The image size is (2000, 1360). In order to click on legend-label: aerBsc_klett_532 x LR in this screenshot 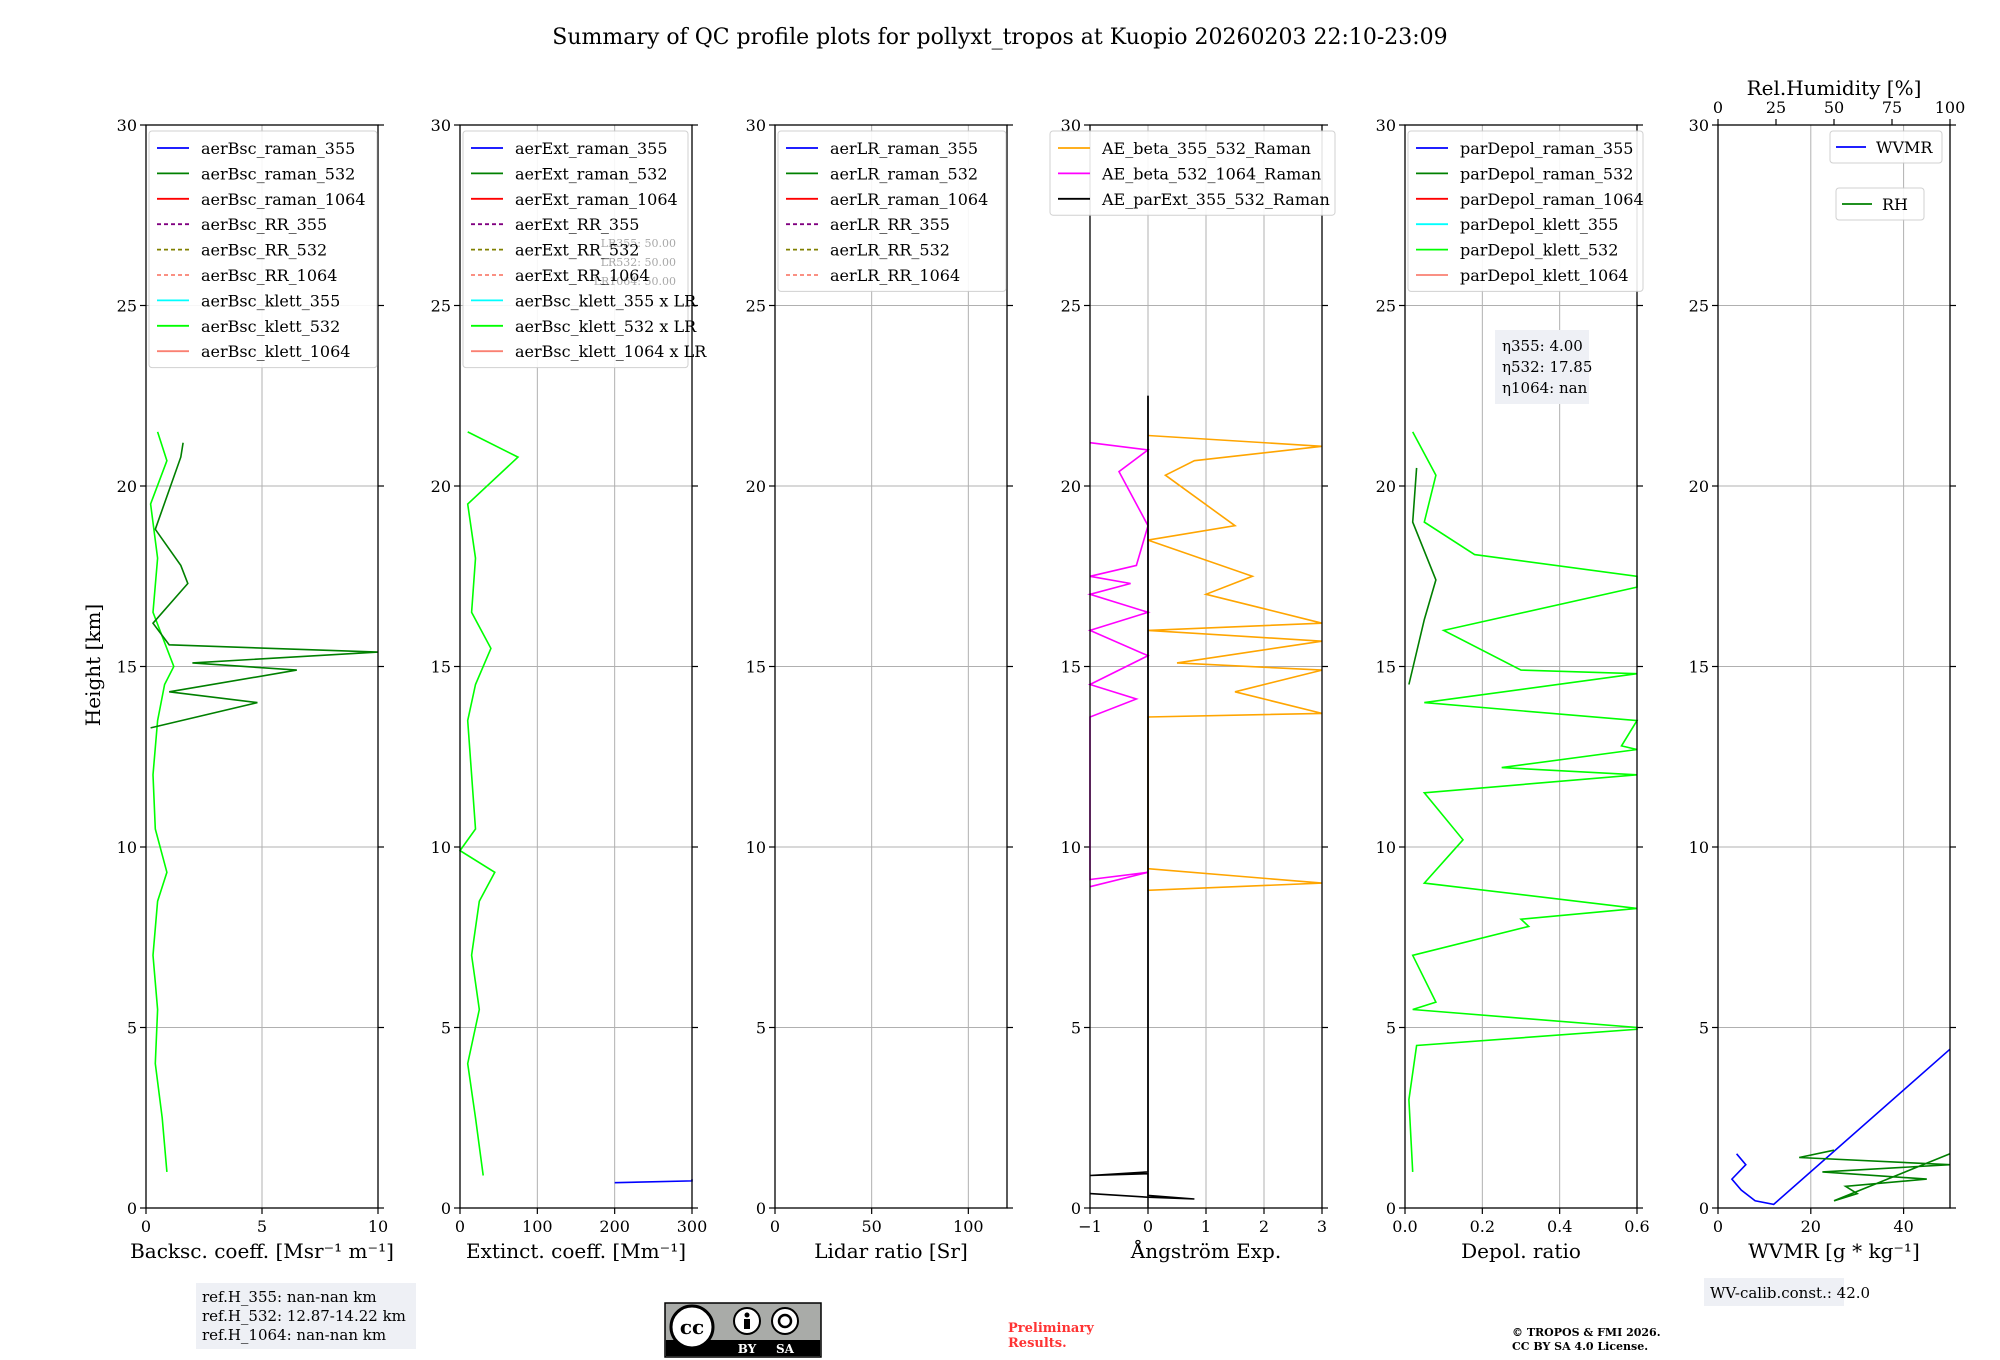, I will do `click(606, 326)`.